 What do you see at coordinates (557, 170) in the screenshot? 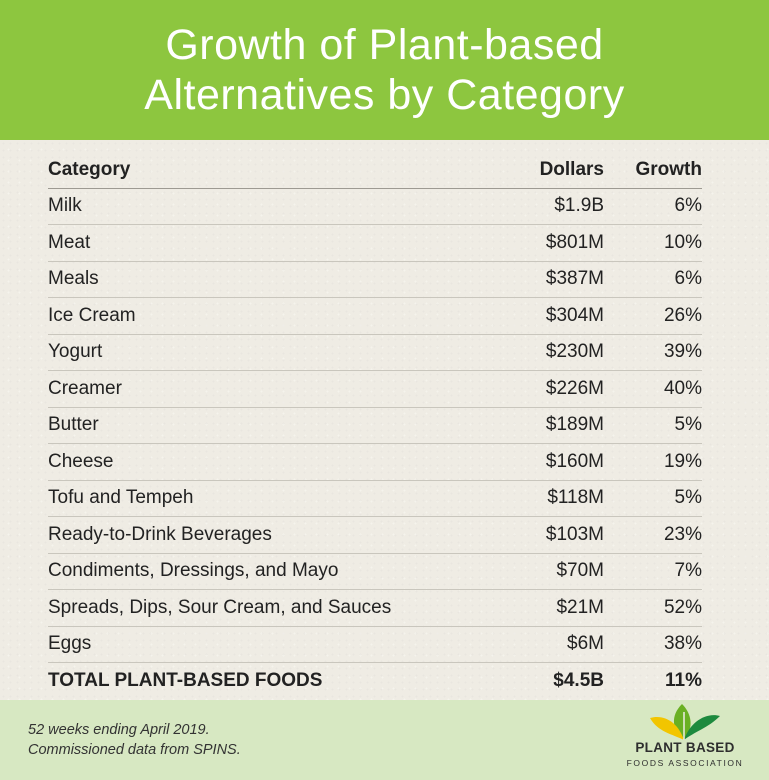
I see `column-header-dollars: Dollars` at bounding box center [557, 170].